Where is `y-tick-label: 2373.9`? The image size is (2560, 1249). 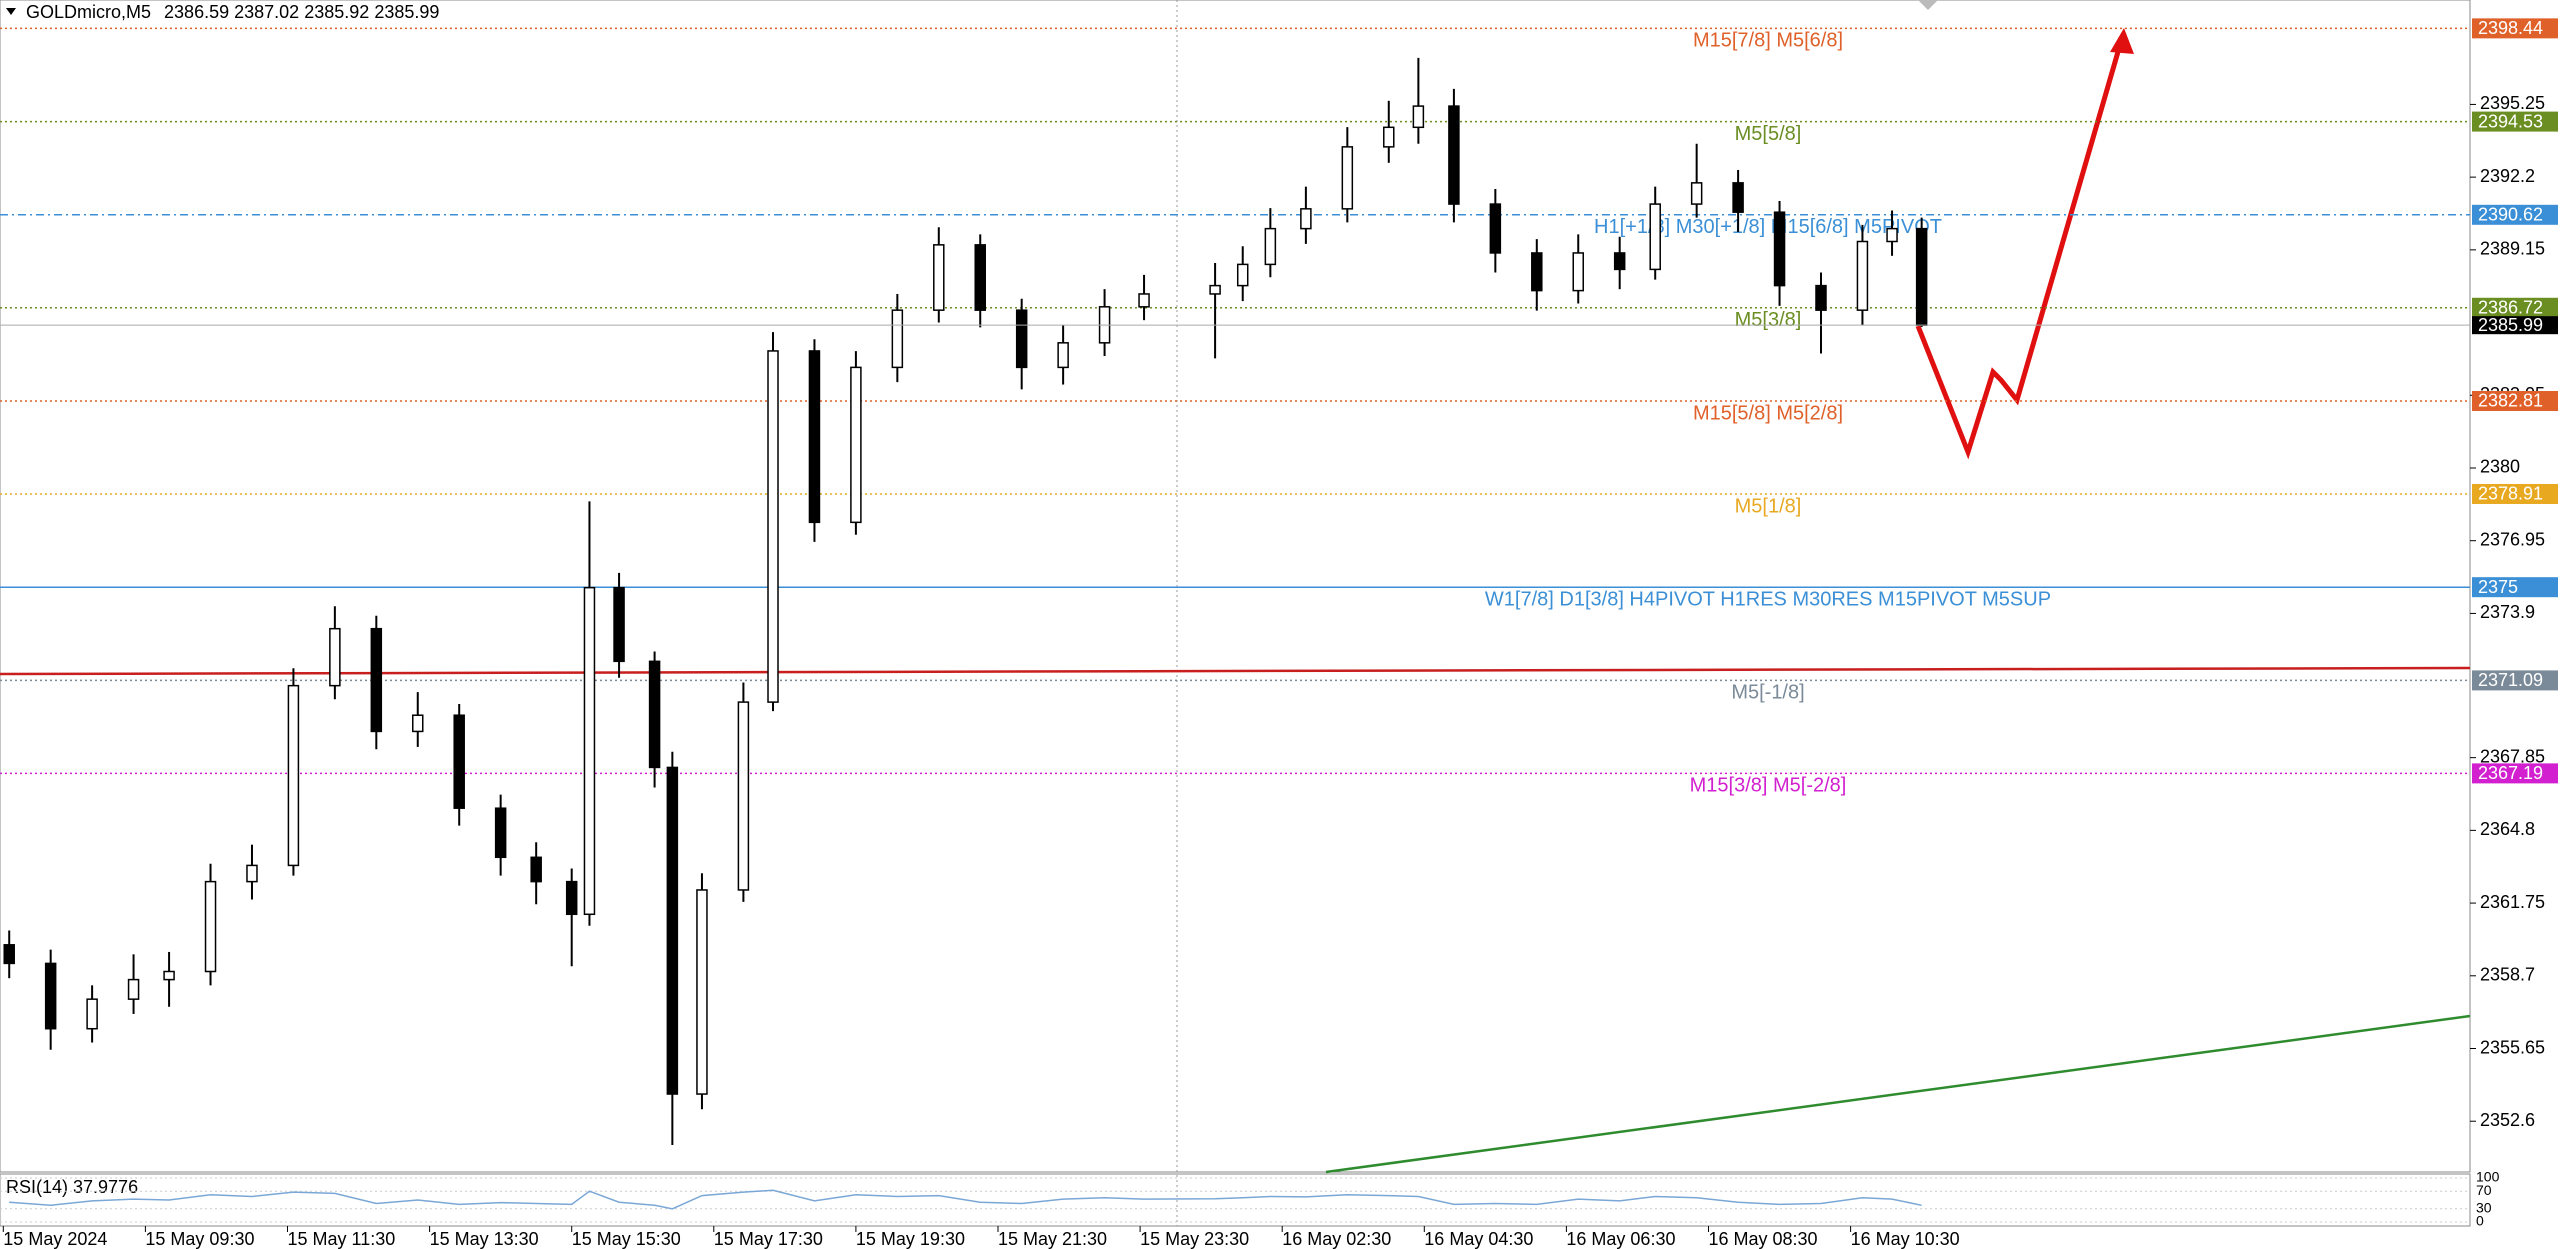 y-tick-label: 2373.9 is located at coordinates (2507, 612).